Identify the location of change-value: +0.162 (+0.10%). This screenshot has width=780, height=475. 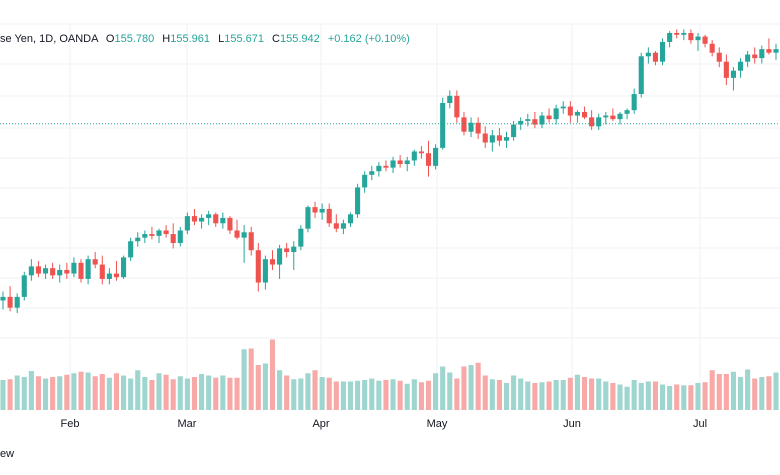
(368, 39).